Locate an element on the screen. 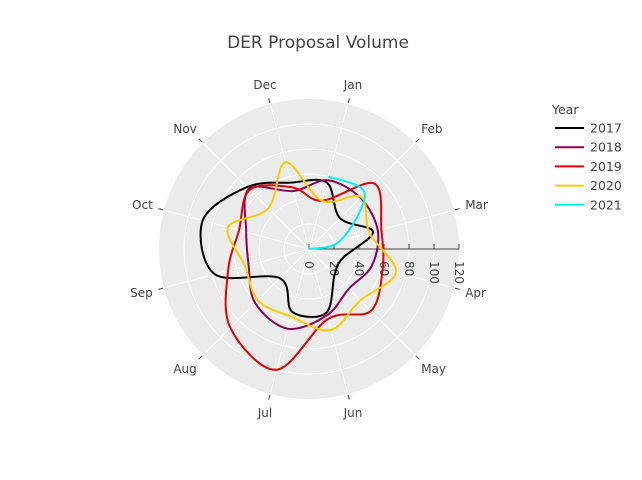 This screenshot has width=642, height=480. legend-label: 2017 is located at coordinates (606, 128).